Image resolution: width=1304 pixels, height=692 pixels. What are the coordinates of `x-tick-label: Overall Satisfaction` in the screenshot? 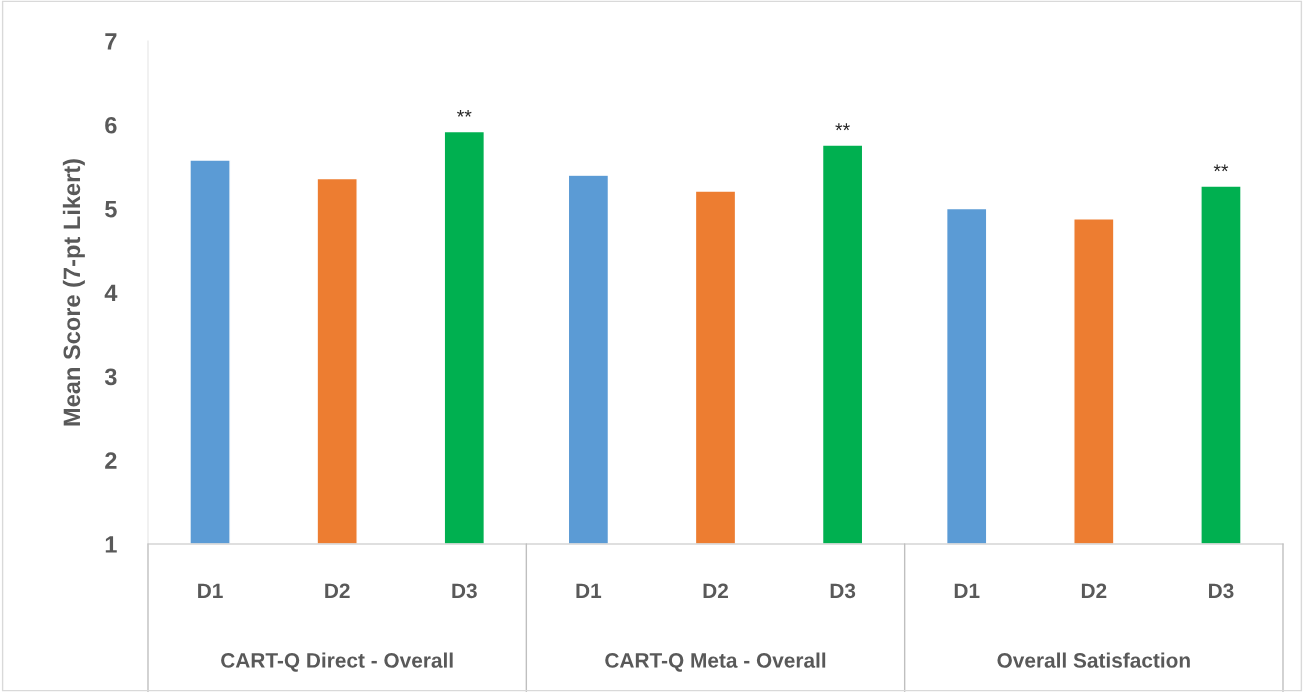 It's located at (1093, 660).